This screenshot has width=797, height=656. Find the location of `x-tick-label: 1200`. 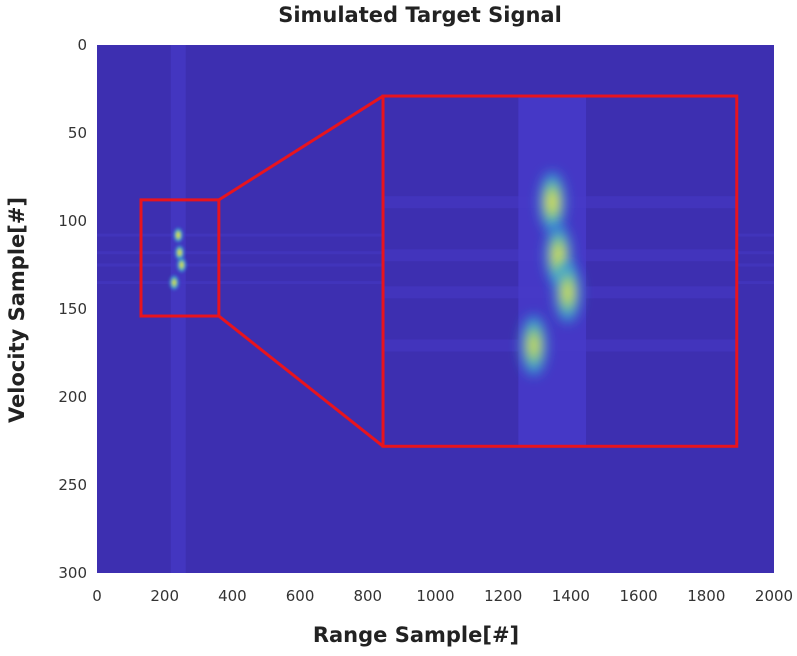

x-tick-label: 1200 is located at coordinates (503, 596).